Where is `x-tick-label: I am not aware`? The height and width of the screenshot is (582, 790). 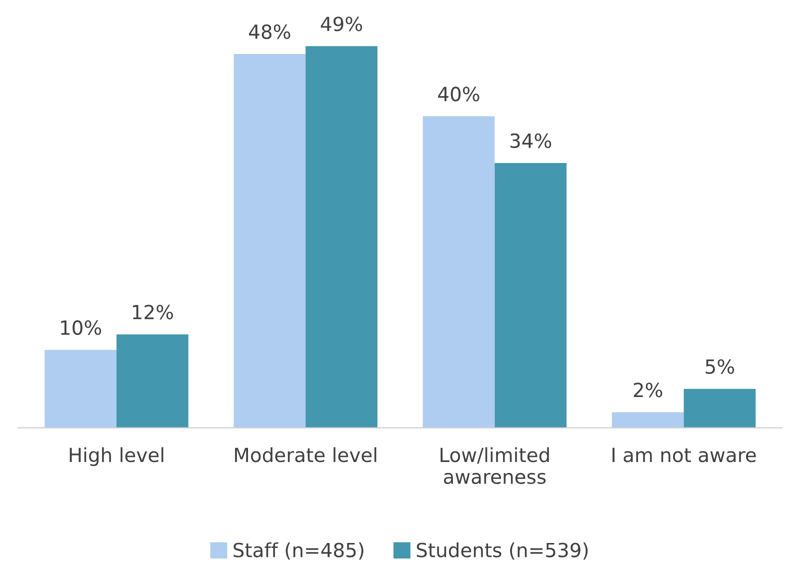 x-tick-label: I am not aware is located at coordinates (684, 455).